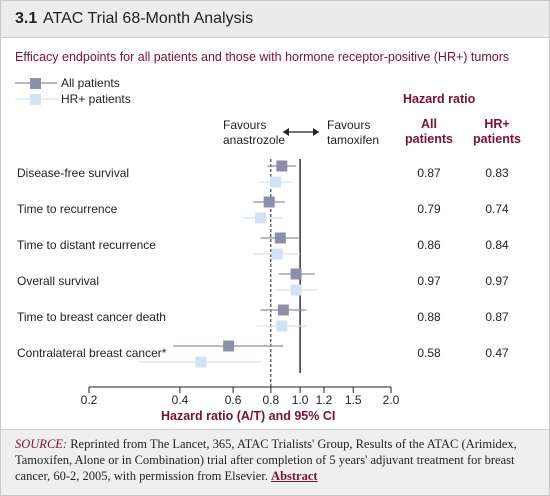 This screenshot has height=496, width=550. I want to click on hazard-ratio-value: 0.84, so click(497, 245).